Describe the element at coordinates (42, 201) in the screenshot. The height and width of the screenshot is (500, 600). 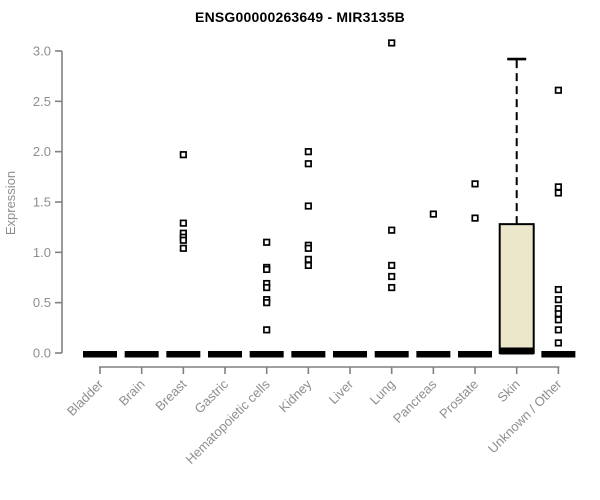
I see `y-tick-label: 1.5` at that location.